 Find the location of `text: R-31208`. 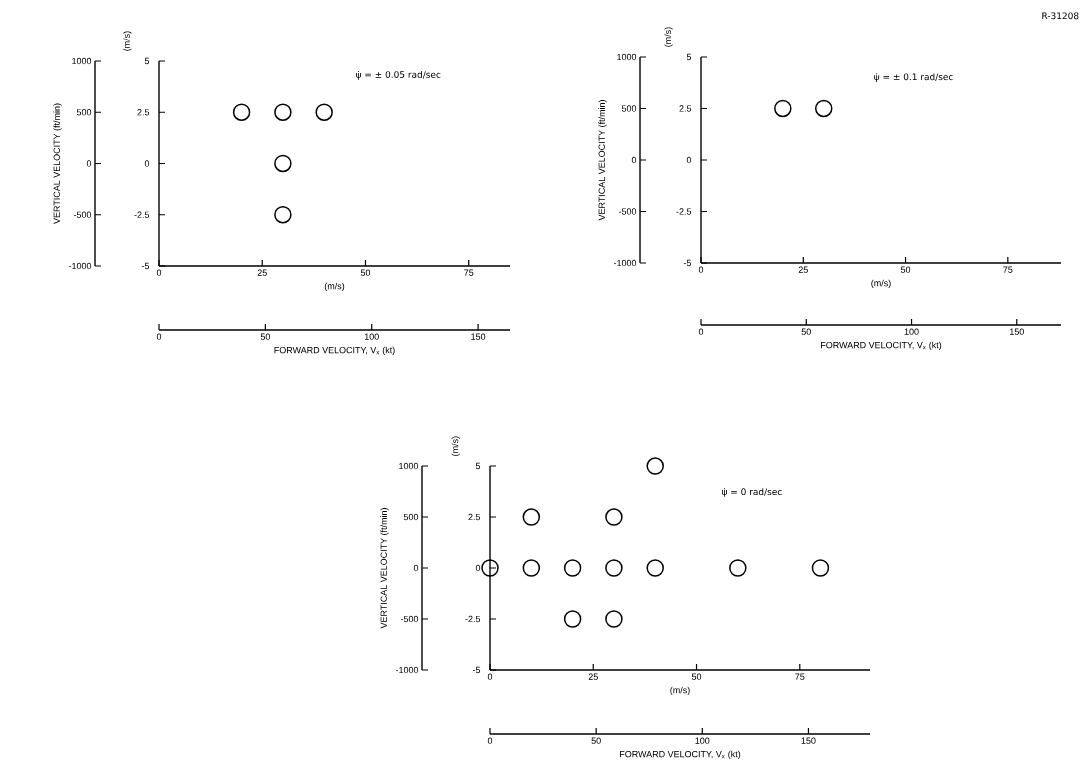

text: R-31208 is located at coordinates (1060, 16).